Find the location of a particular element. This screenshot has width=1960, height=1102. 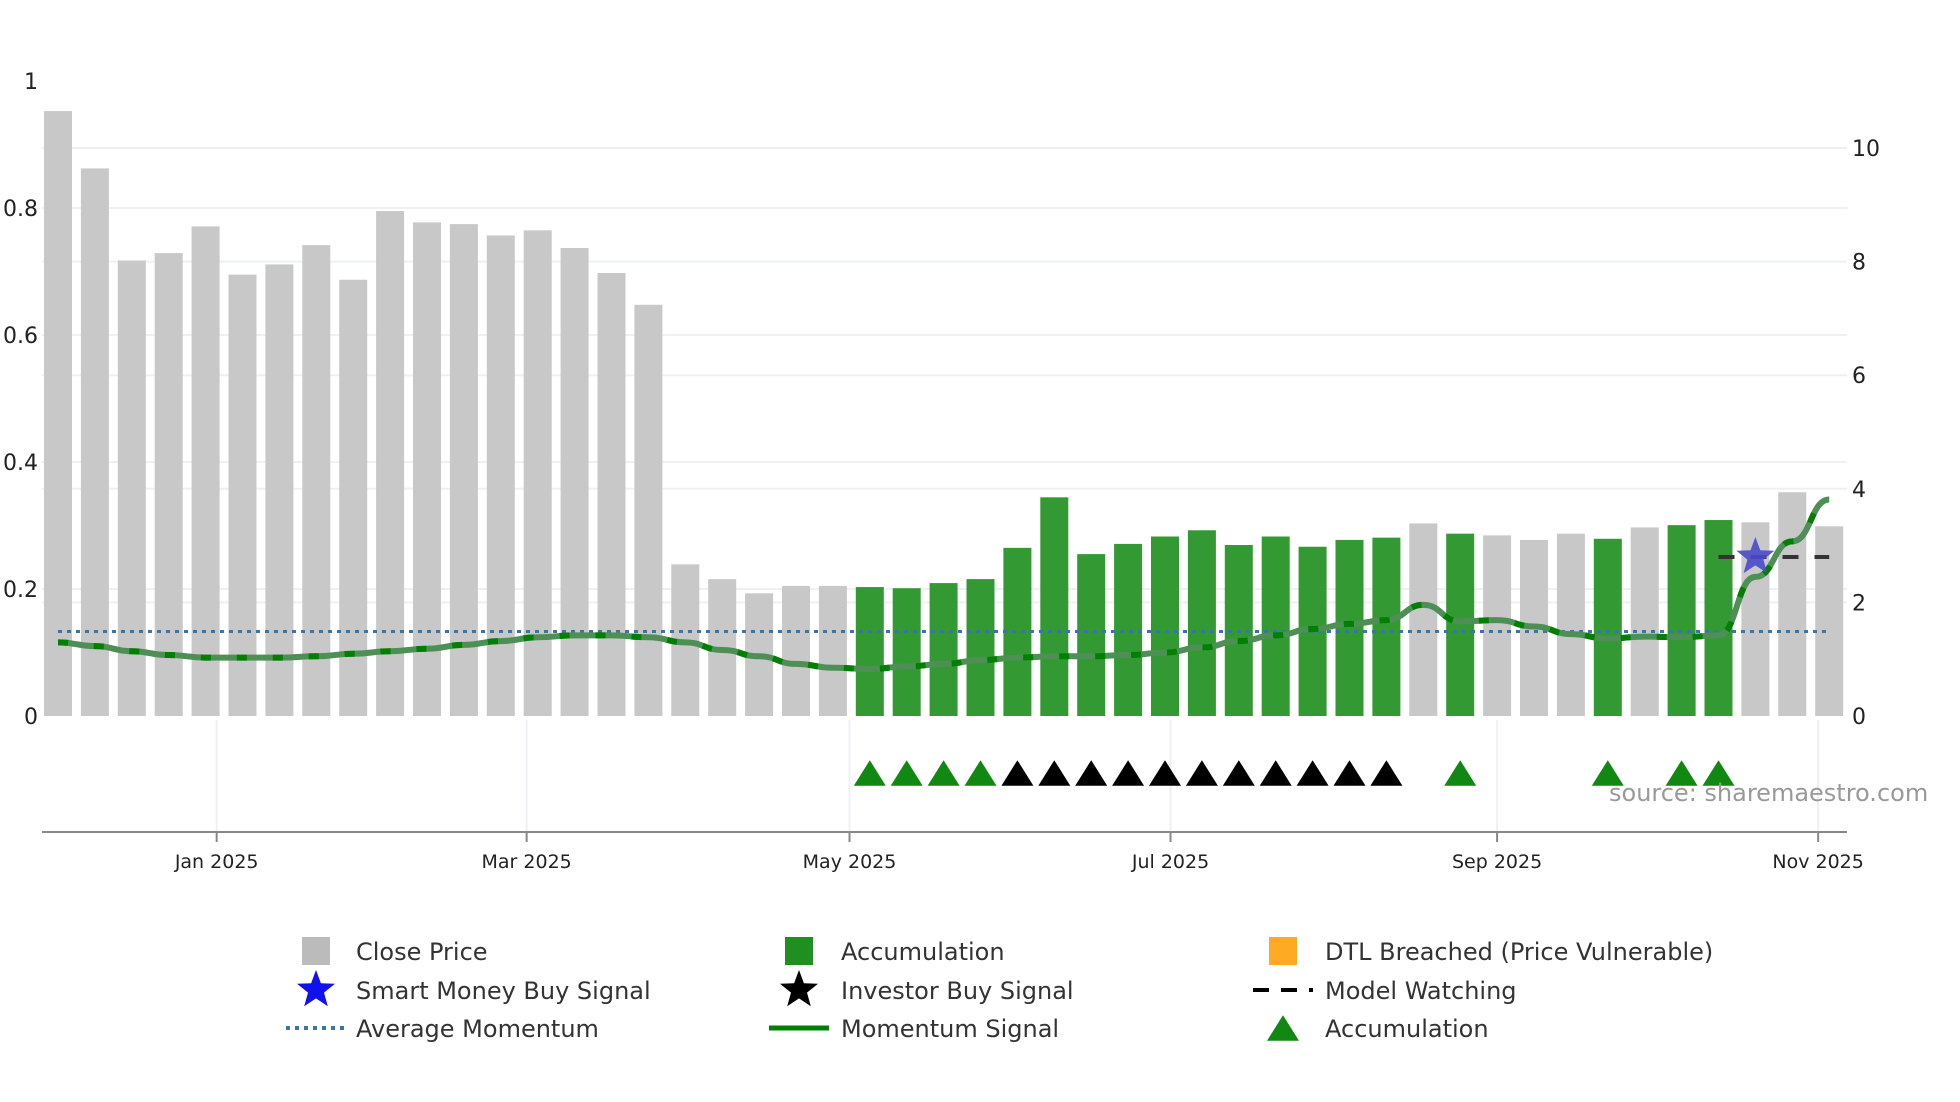

legend-item-blue-star: Smart Money Buy Signal is located at coordinates (474, 988).